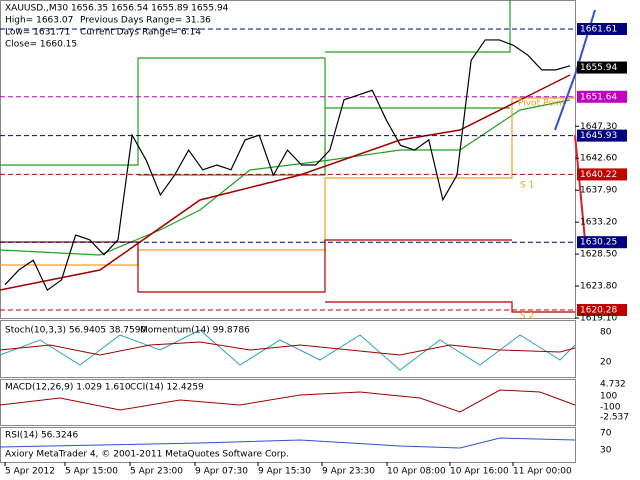 The image size is (640, 480). What do you see at coordinates (606, 363) in the screenshot?
I see `pane-tick-label: 20` at bounding box center [606, 363].